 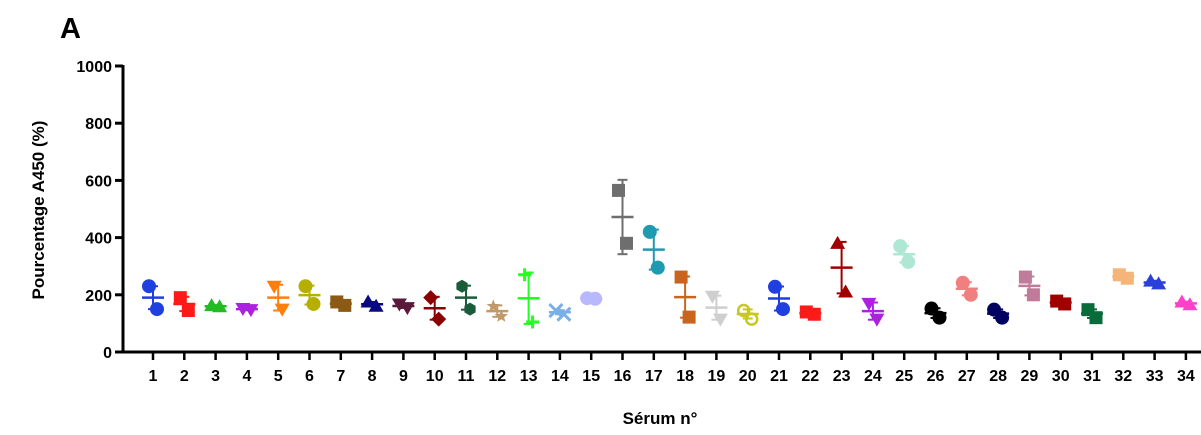 What do you see at coordinates (842, 376) in the screenshot?
I see `x-tick-label: 23` at bounding box center [842, 376].